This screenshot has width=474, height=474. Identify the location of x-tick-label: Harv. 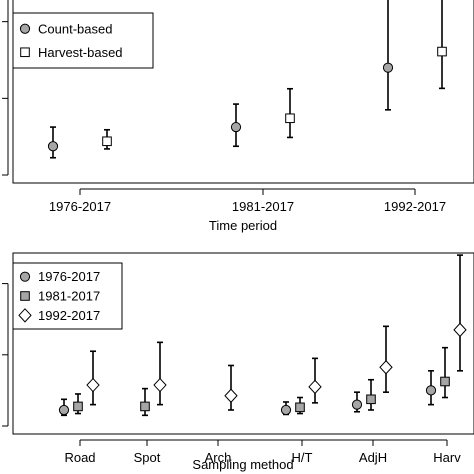
(447, 457).